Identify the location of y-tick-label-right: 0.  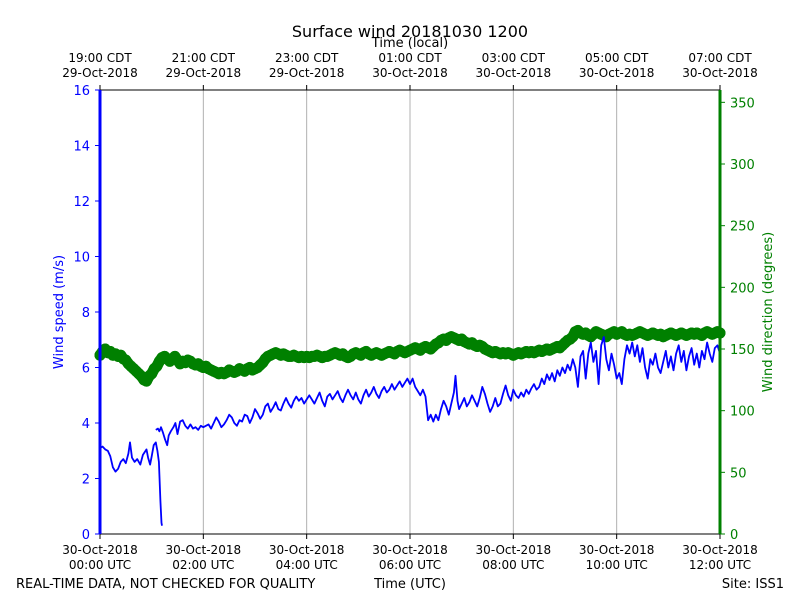
(734, 535).